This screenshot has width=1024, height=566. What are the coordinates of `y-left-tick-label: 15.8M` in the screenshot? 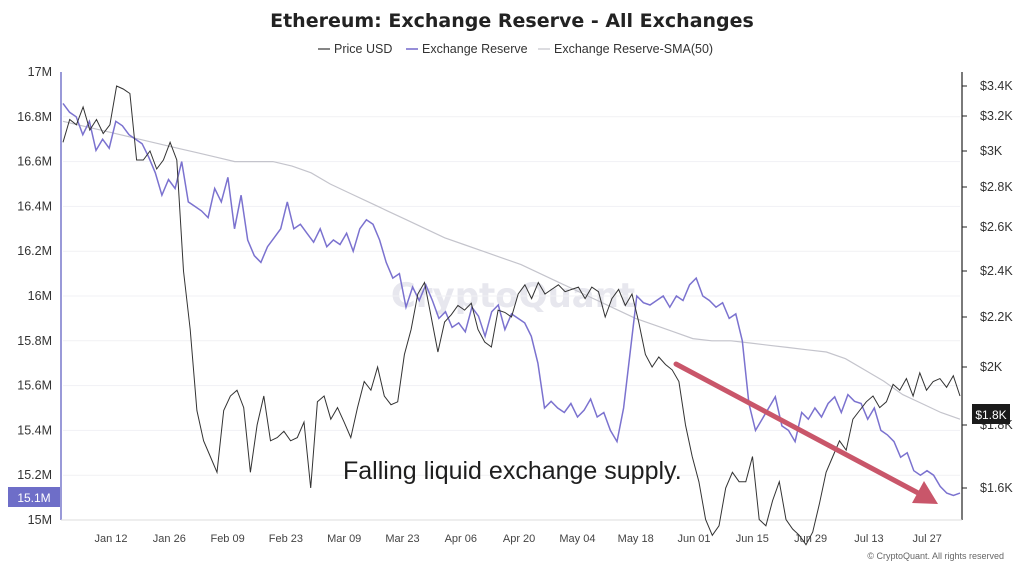 It's located at (34, 341).